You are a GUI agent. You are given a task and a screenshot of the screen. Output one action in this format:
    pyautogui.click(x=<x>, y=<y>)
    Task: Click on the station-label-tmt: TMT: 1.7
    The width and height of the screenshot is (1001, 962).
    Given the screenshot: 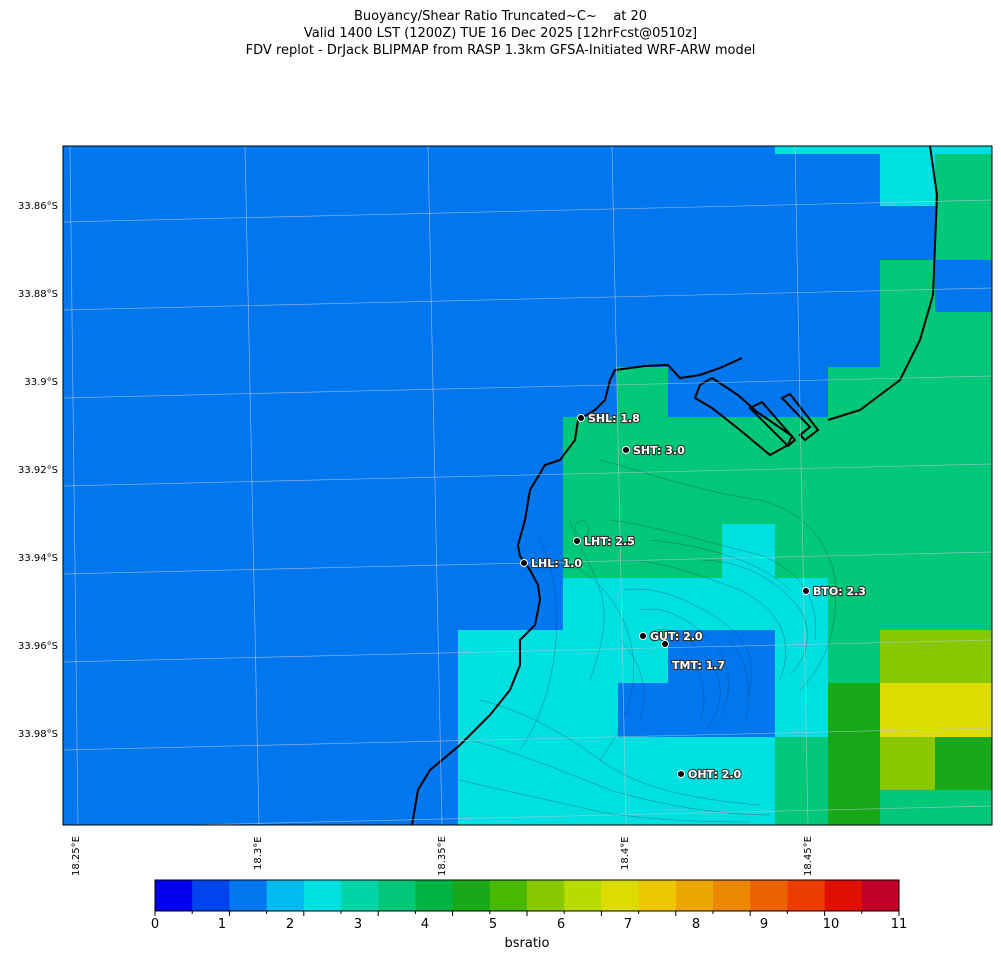 What is the action you would take?
    pyautogui.click(x=698, y=665)
    